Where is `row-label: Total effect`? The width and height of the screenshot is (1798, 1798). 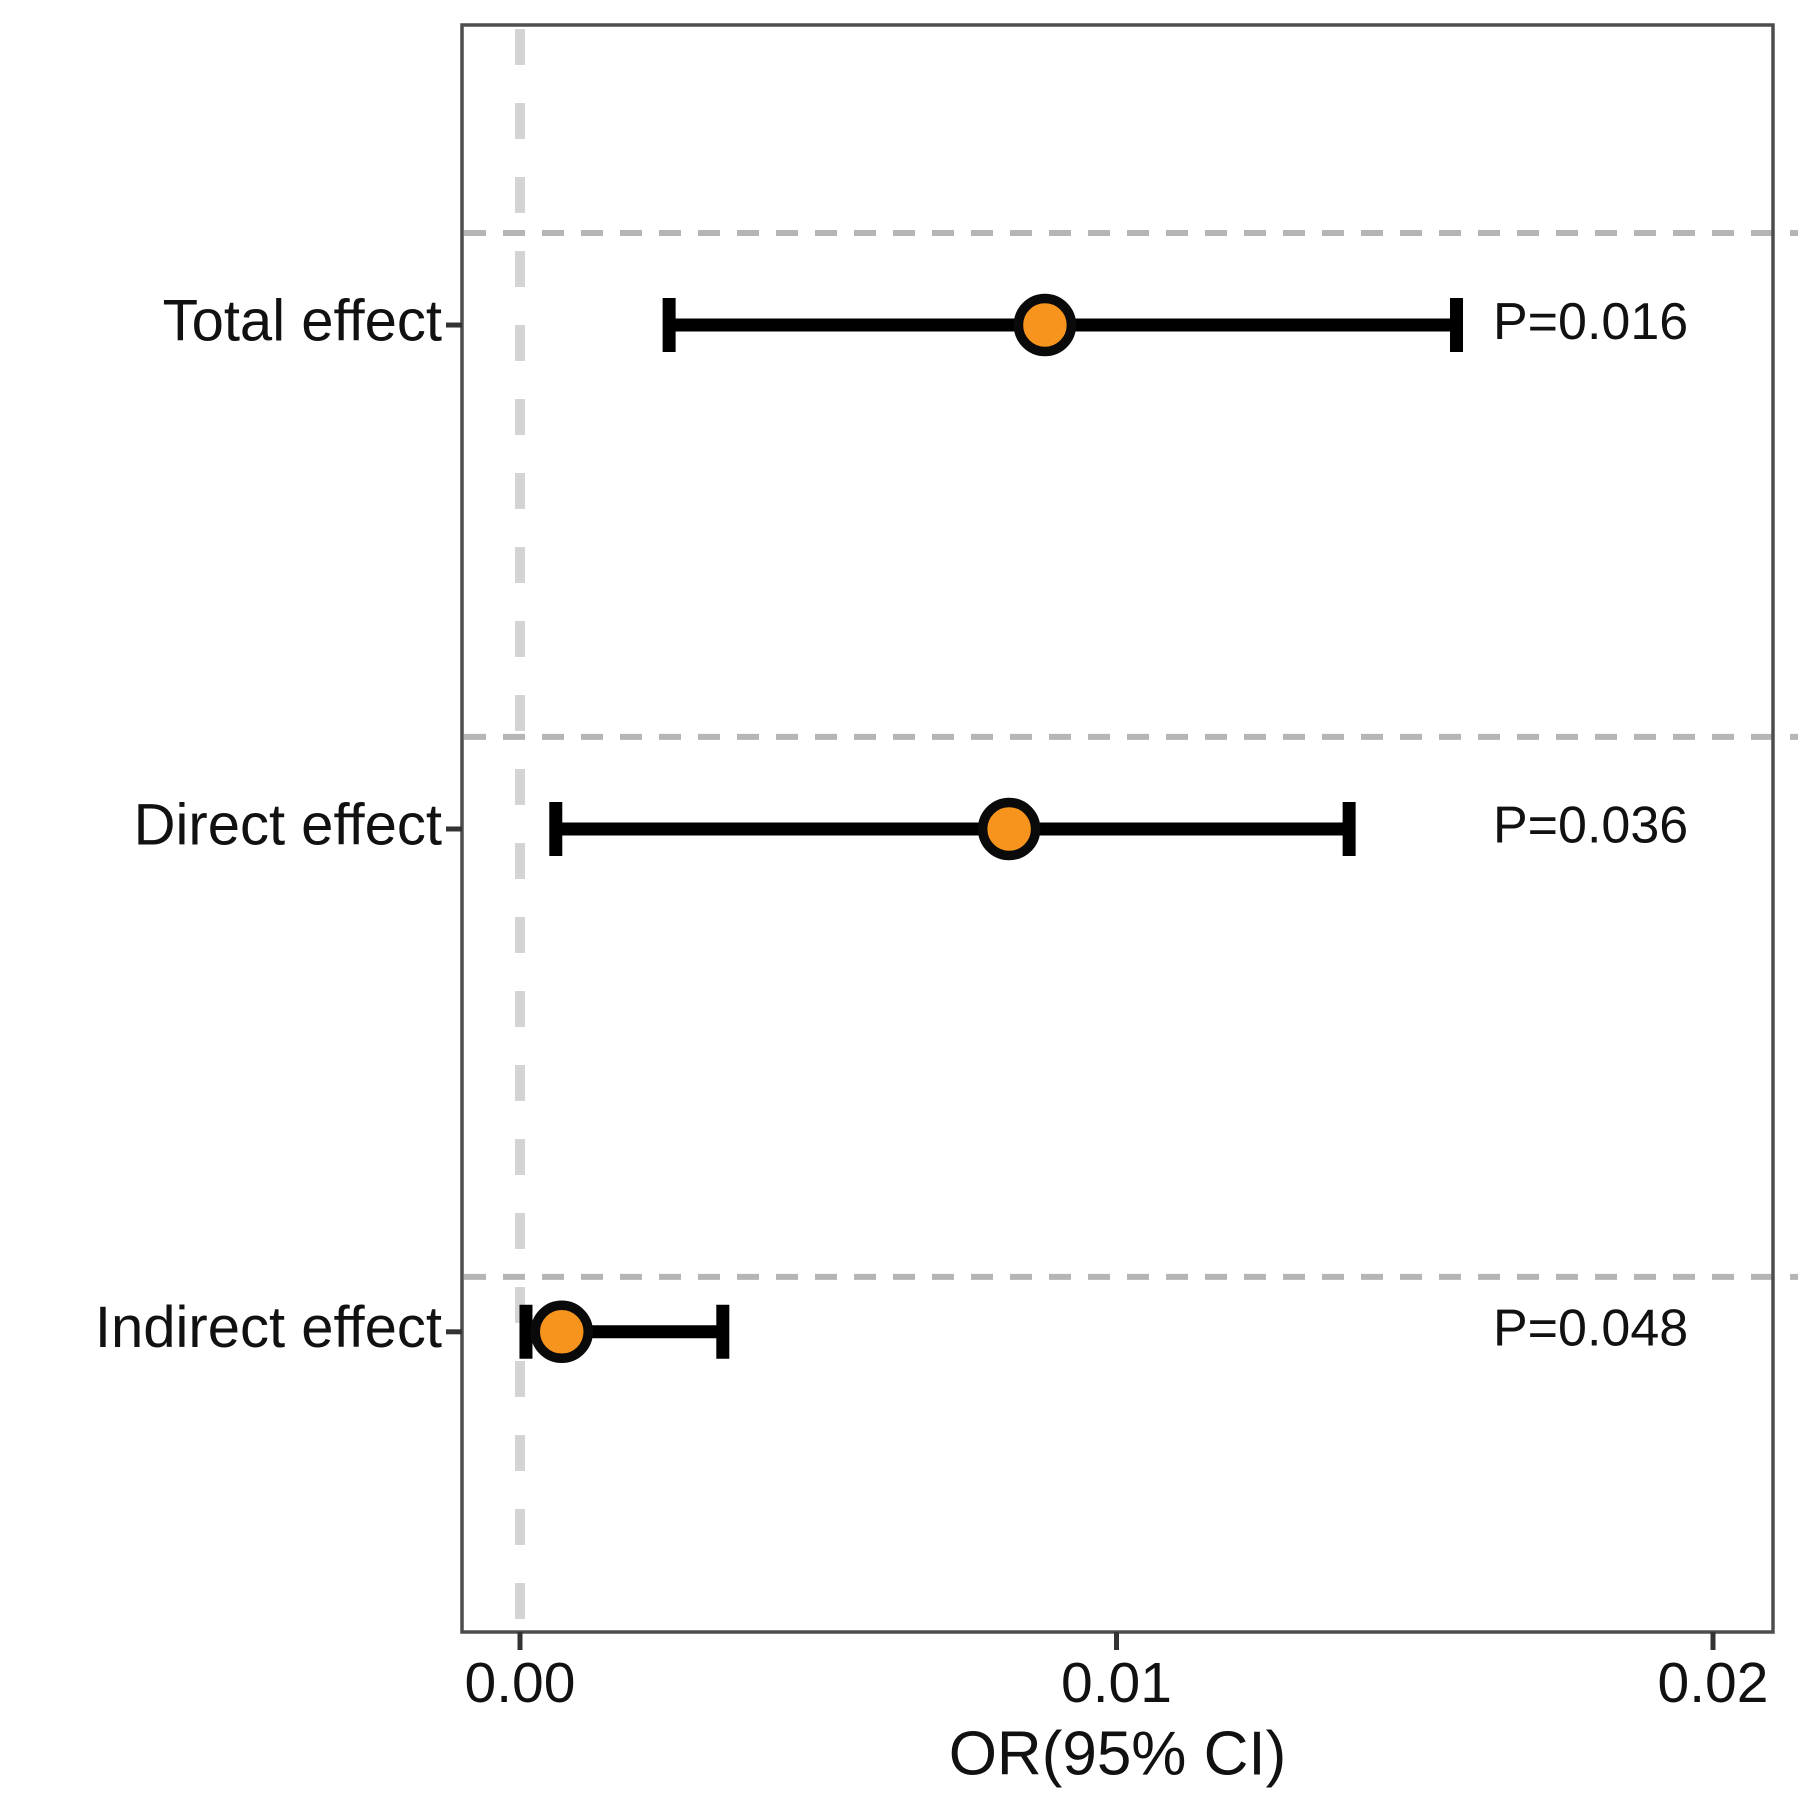 row-label: Total effect is located at coordinates (302, 320).